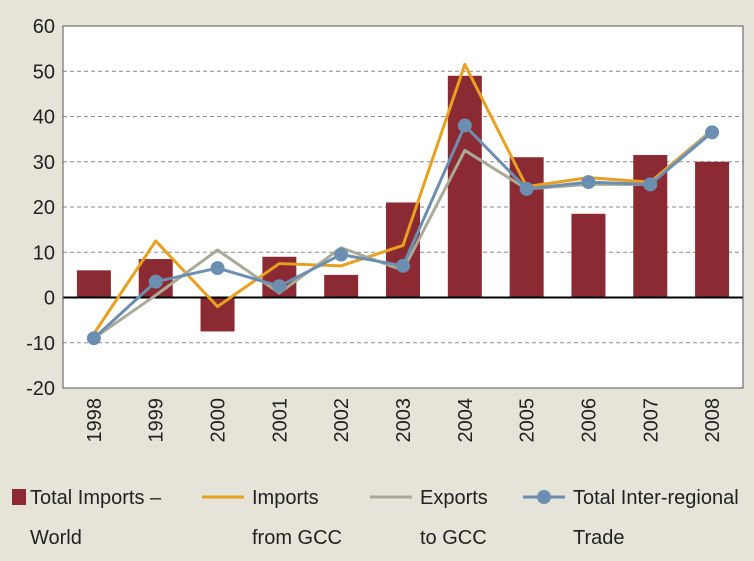 The image size is (754, 561). I want to click on legend-swatch, so click(19, 497).